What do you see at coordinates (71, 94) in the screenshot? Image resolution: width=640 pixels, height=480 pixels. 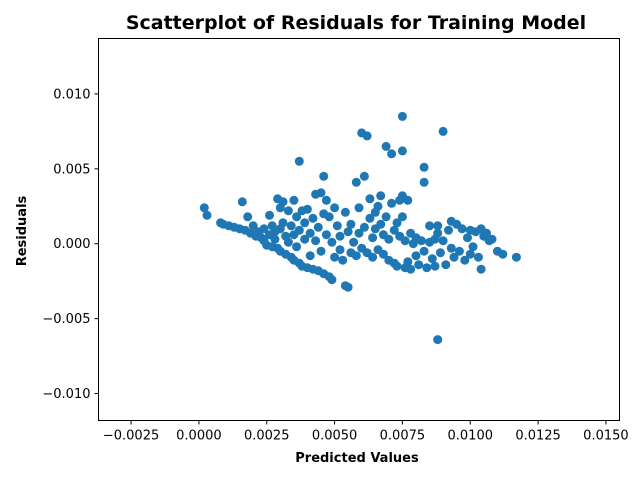 I see `y-tick-label: 0.010` at bounding box center [71, 94].